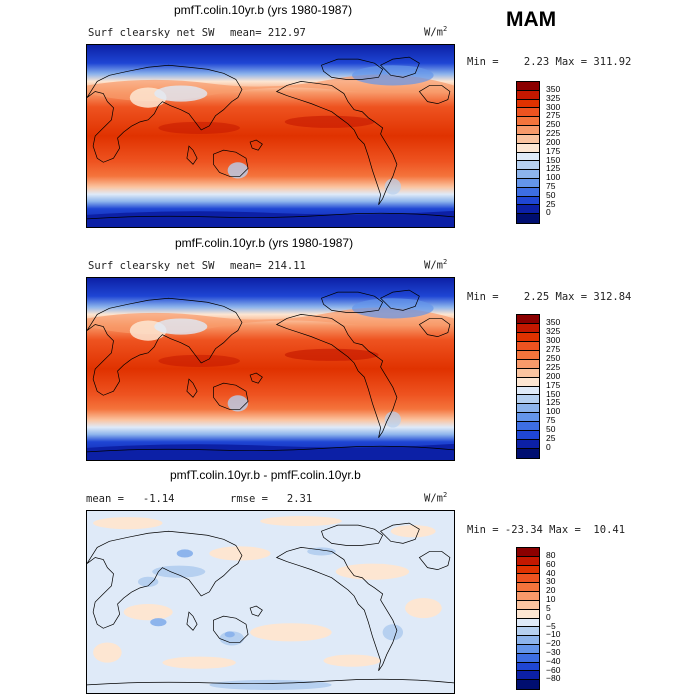 This screenshot has height=700, width=700. What do you see at coordinates (436, 498) in the screenshot?
I see `panel-3-units: W/m2` at bounding box center [436, 498].